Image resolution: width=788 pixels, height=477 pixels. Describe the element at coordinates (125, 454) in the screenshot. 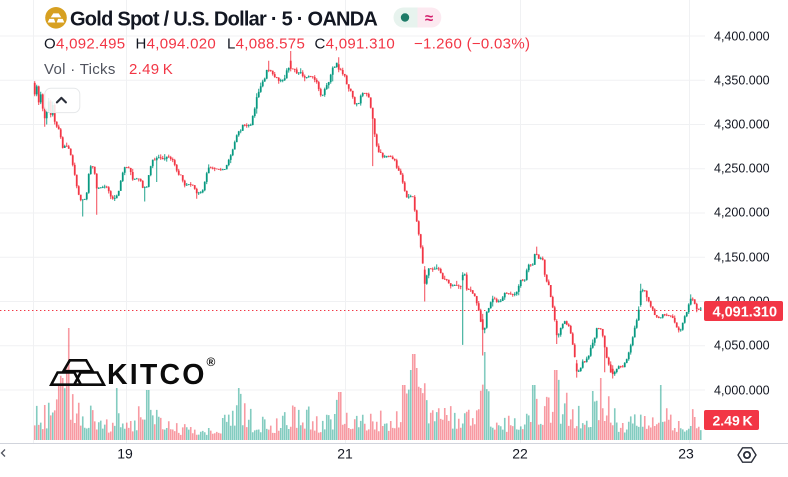

I see `svg-text: 19` at that location.